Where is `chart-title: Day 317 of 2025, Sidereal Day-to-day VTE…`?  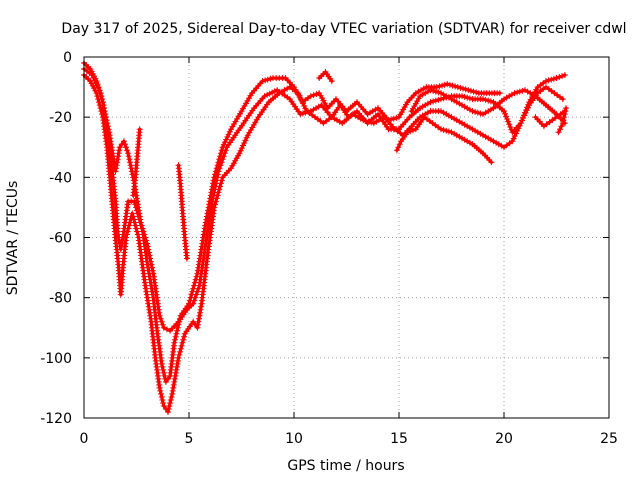
chart-title: Day 317 of 2025, Sidereal Day-to-day VTE… is located at coordinates (343, 29).